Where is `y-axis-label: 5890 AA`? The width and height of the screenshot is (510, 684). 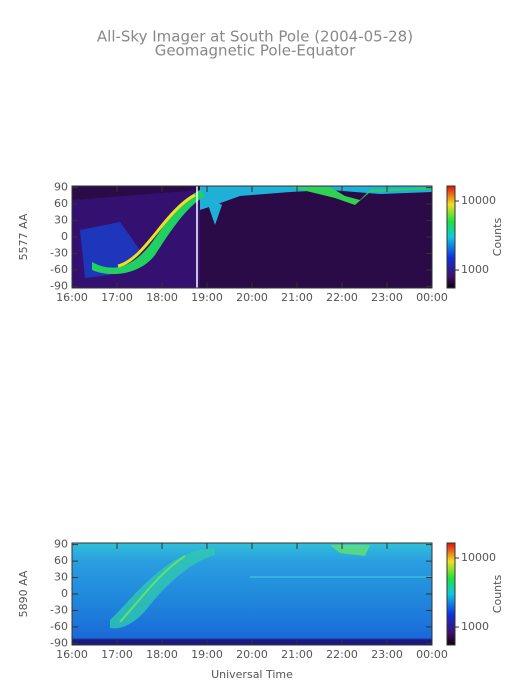
y-axis-label: 5890 AA is located at coordinates (23, 593).